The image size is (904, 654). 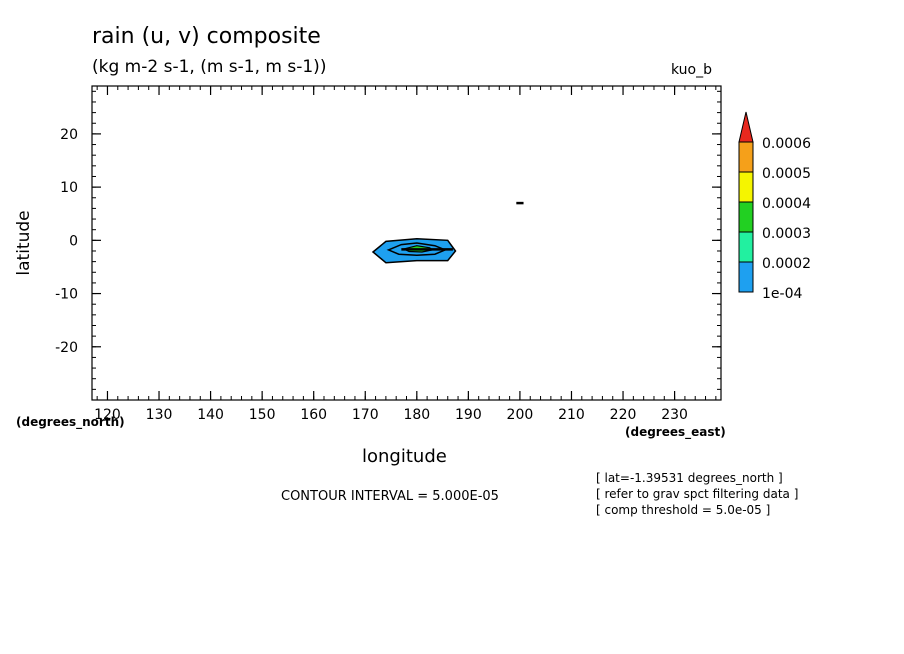 I want to click on note-filtering: [ refer to grav spct filtering data ], so click(x=697, y=494).